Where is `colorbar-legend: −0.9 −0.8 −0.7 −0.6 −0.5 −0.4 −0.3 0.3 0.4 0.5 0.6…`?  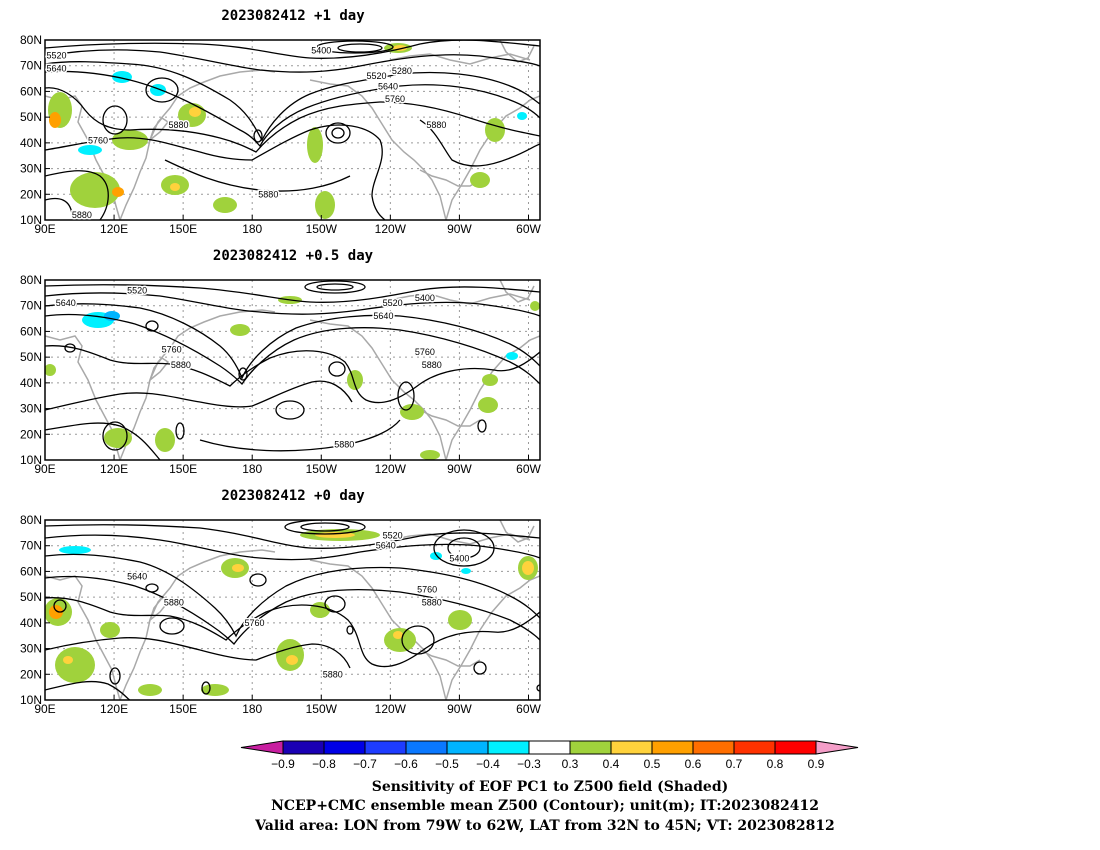
colorbar-legend: −0.9 −0.8 −0.7 −0.6 −0.5 −0.4 −0.3 0.3 0.4 0.5 0.6… is located at coordinates (549, 755).